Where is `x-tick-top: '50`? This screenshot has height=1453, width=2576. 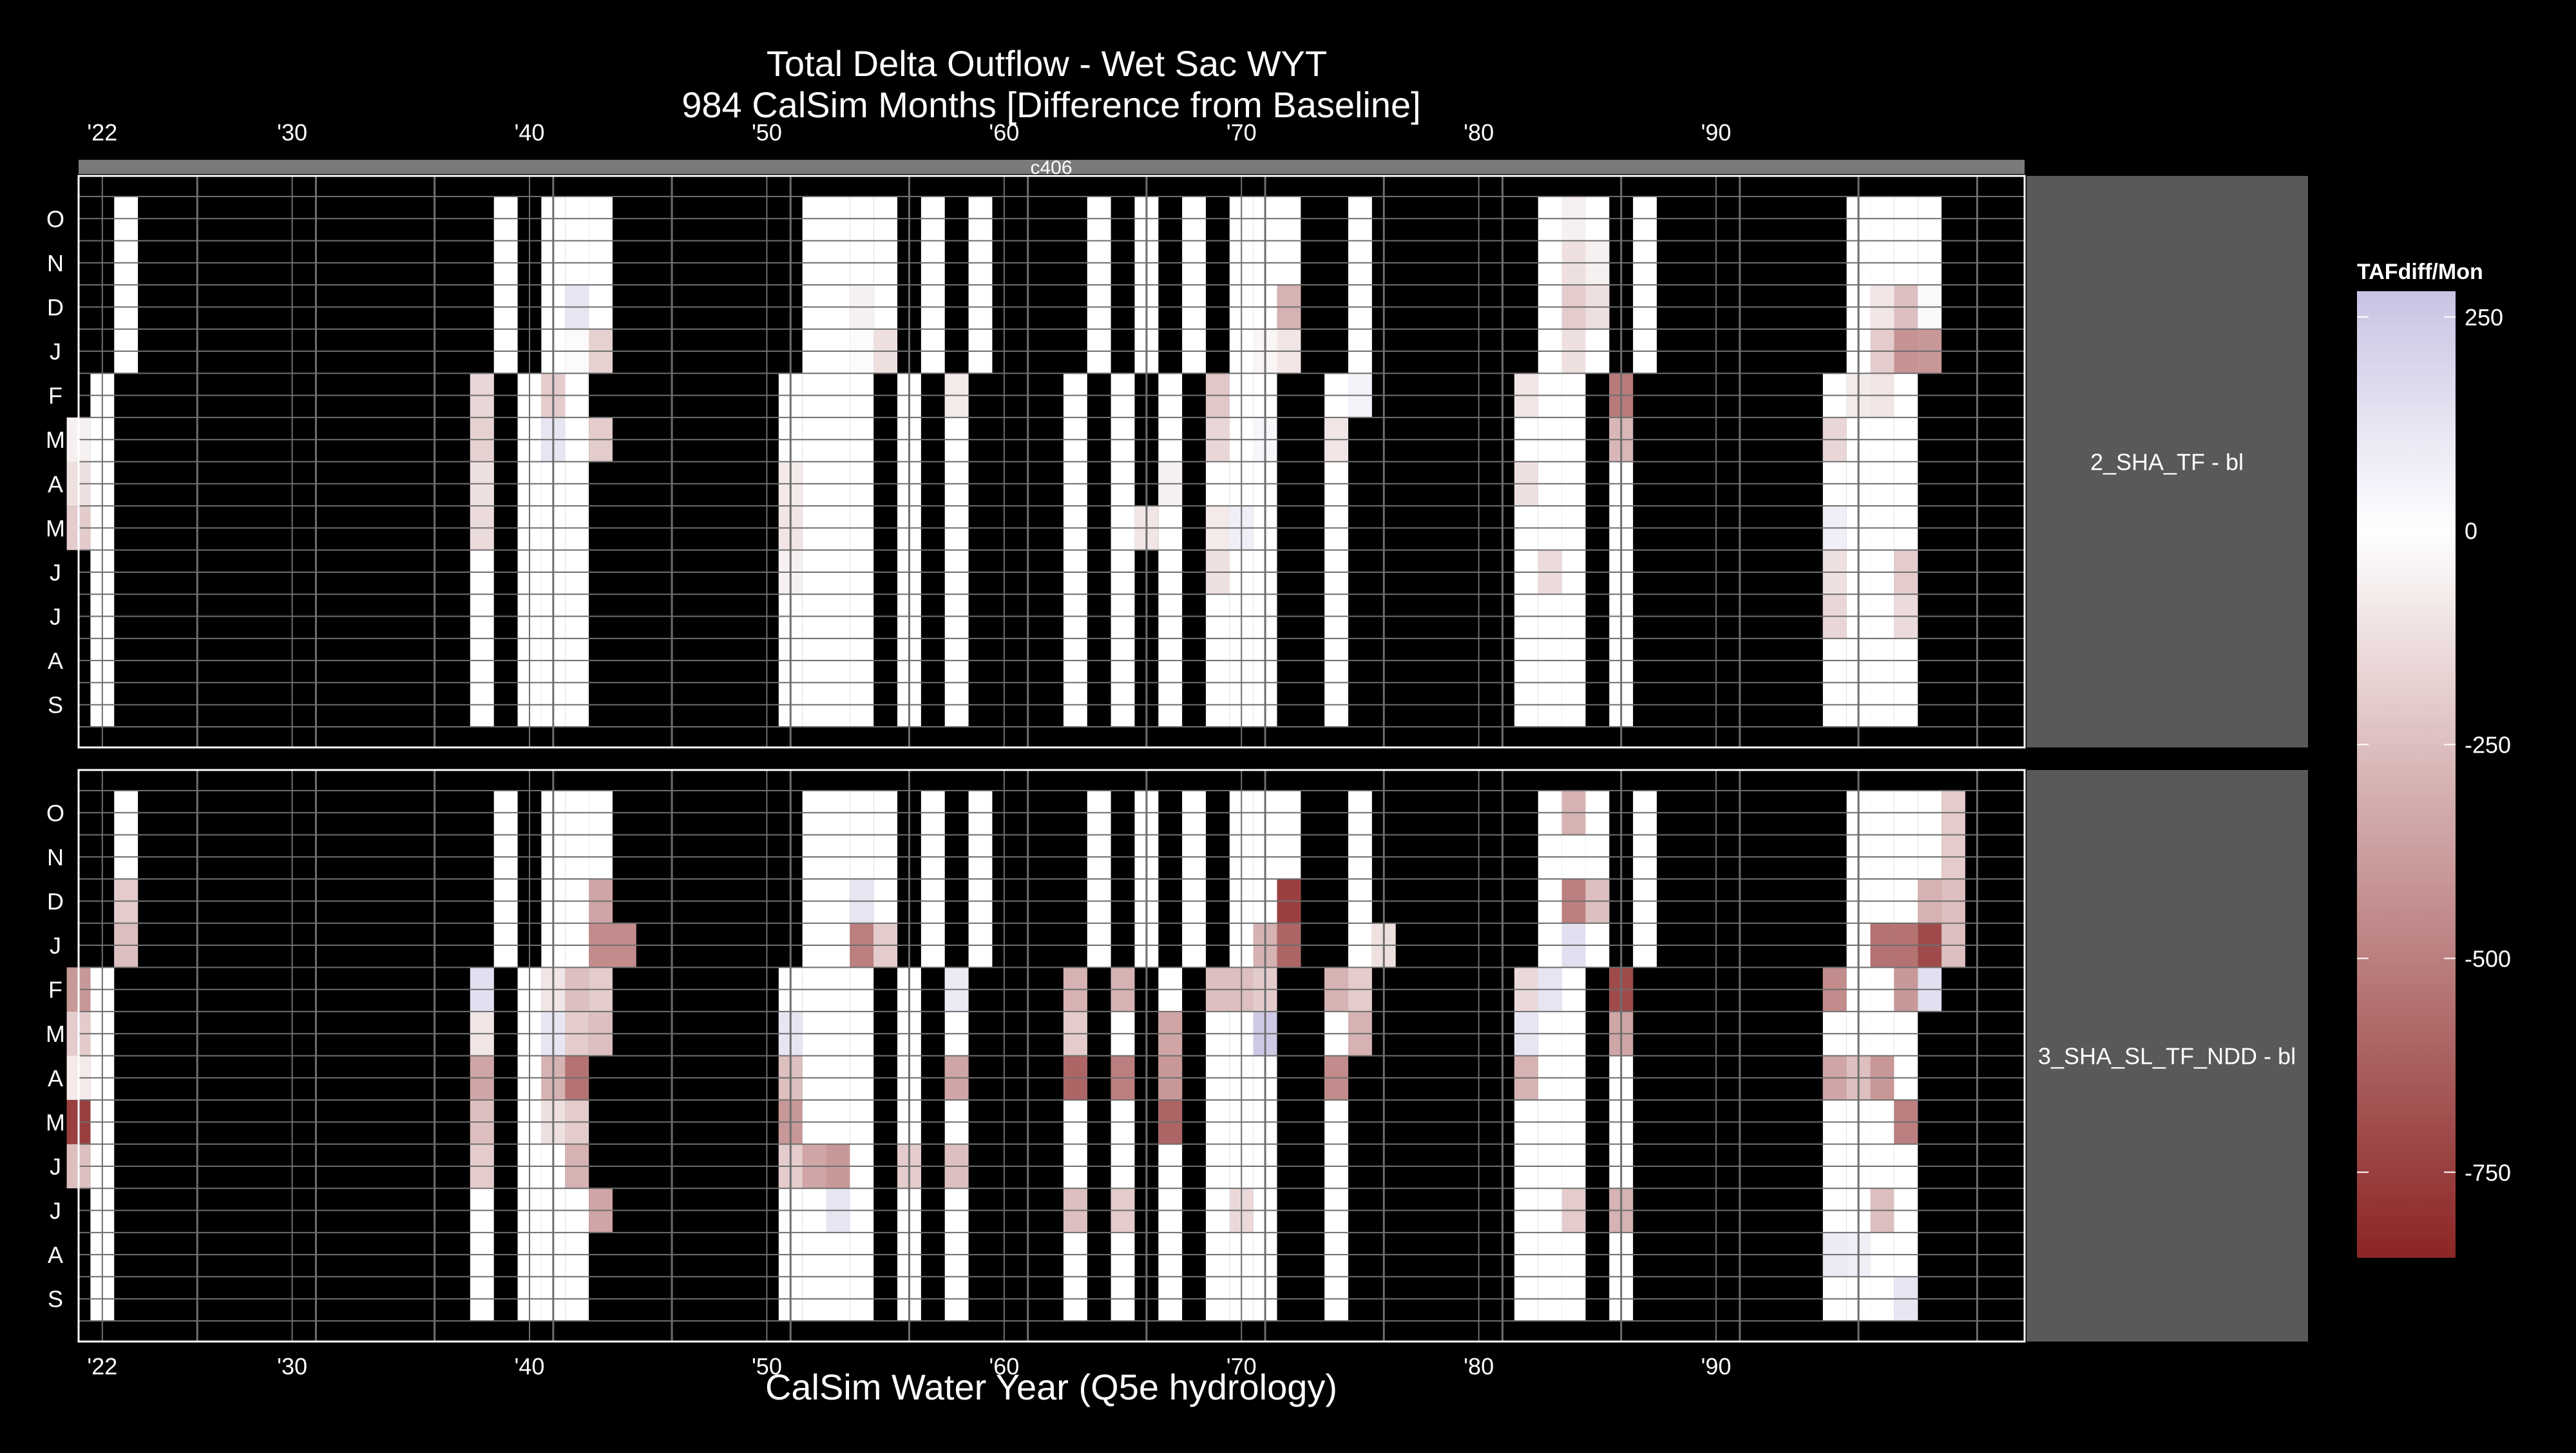
x-tick-top: '50 is located at coordinates (767, 132).